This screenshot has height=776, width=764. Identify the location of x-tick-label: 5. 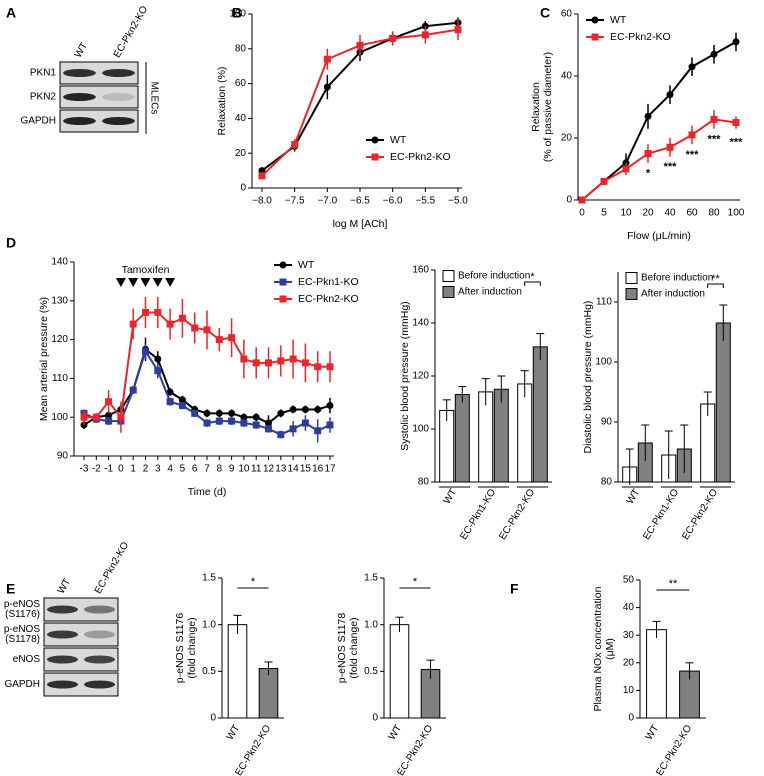
(183, 469).